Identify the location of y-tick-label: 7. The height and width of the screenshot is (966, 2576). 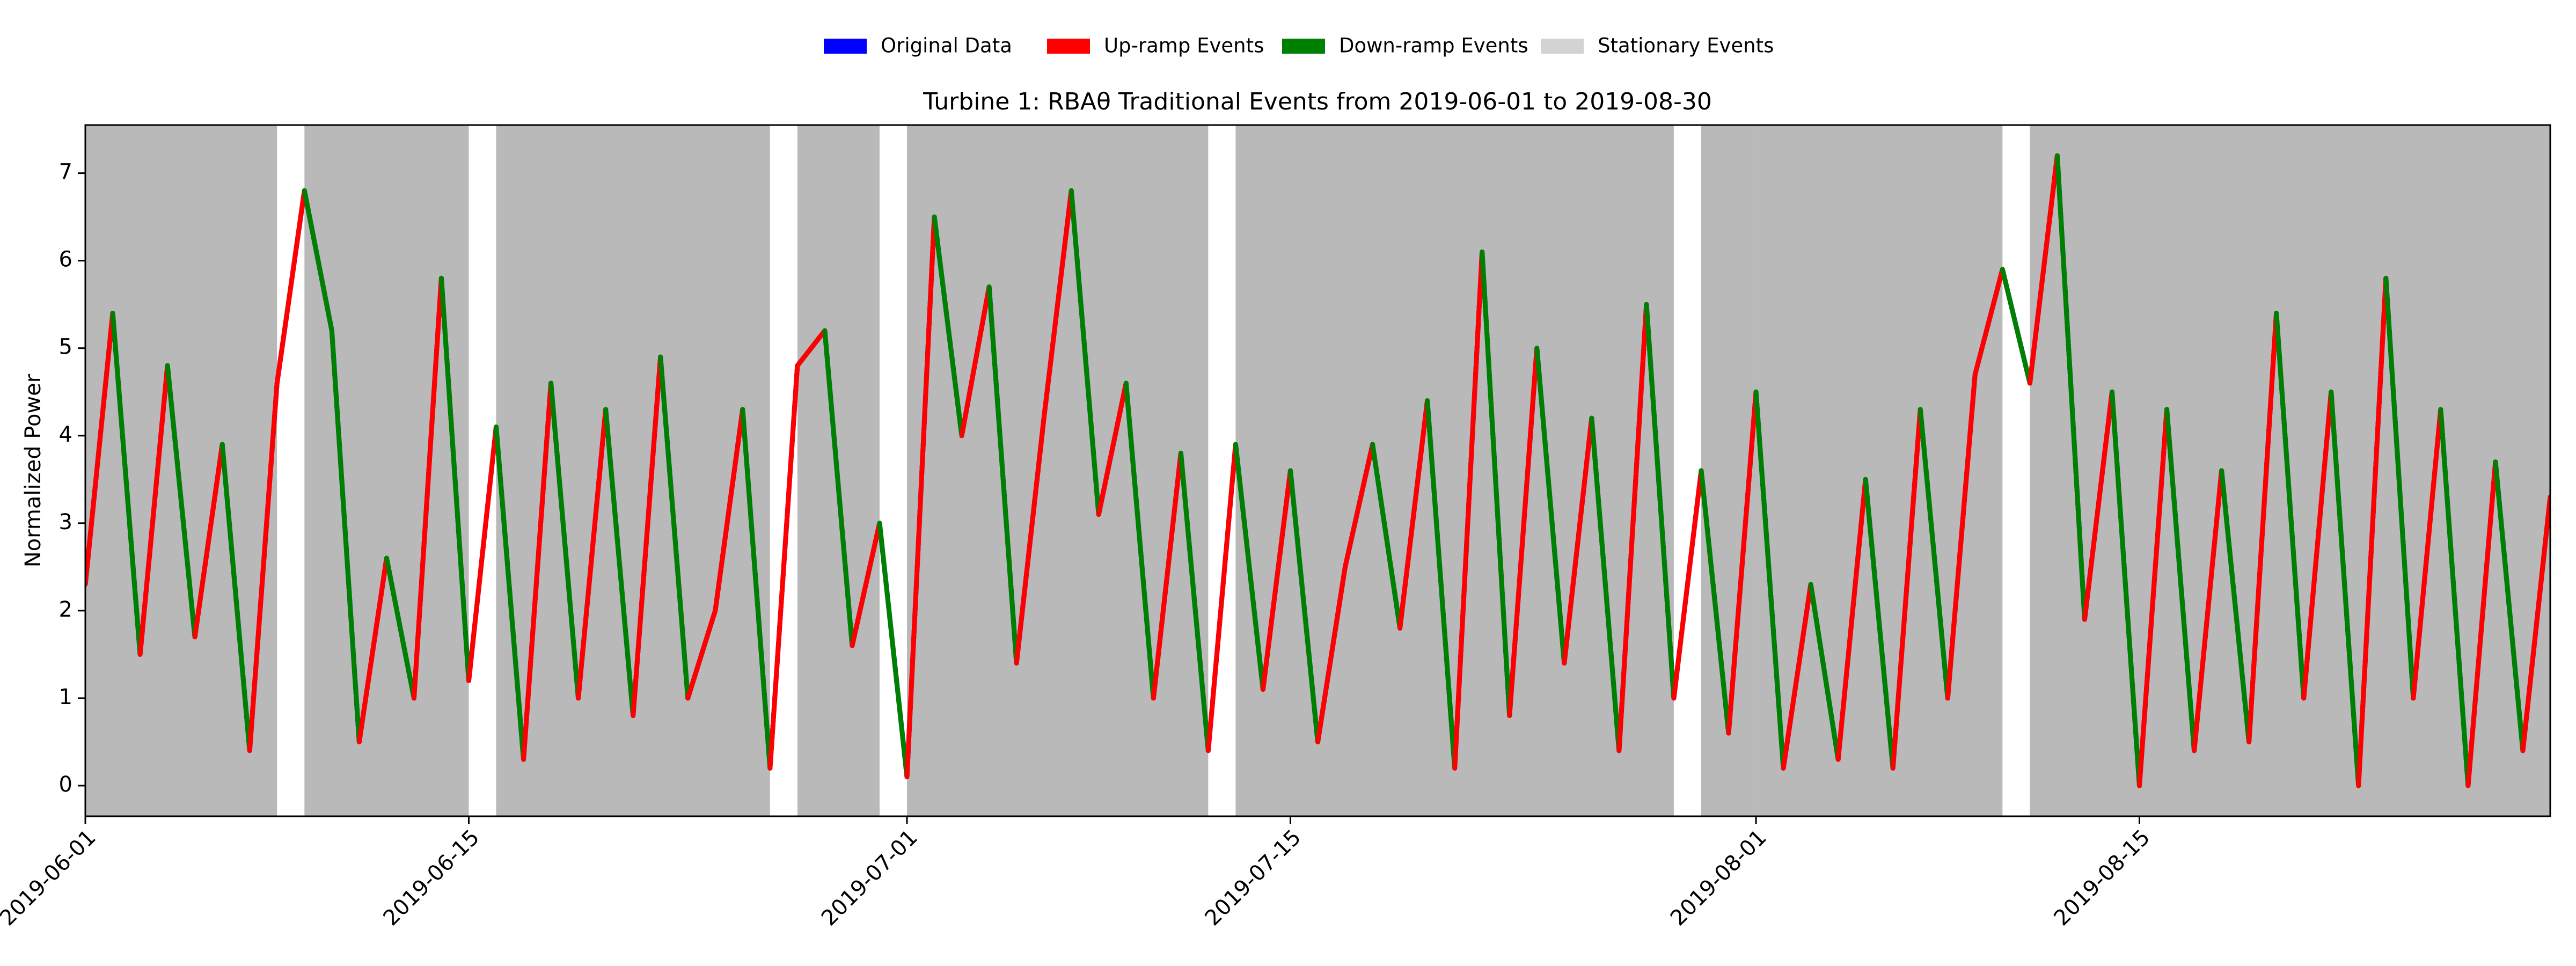
(65, 172).